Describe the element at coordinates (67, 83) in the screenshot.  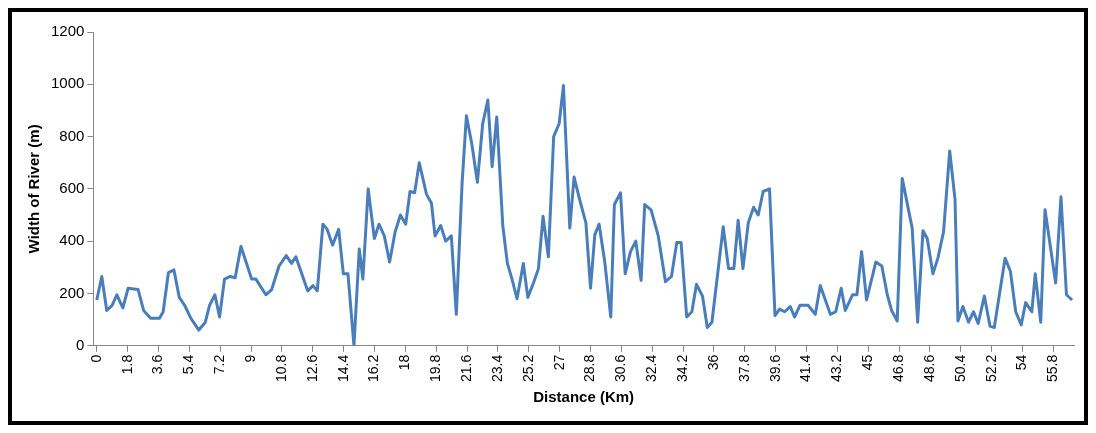
I see `y-tick-label: 1000` at that location.